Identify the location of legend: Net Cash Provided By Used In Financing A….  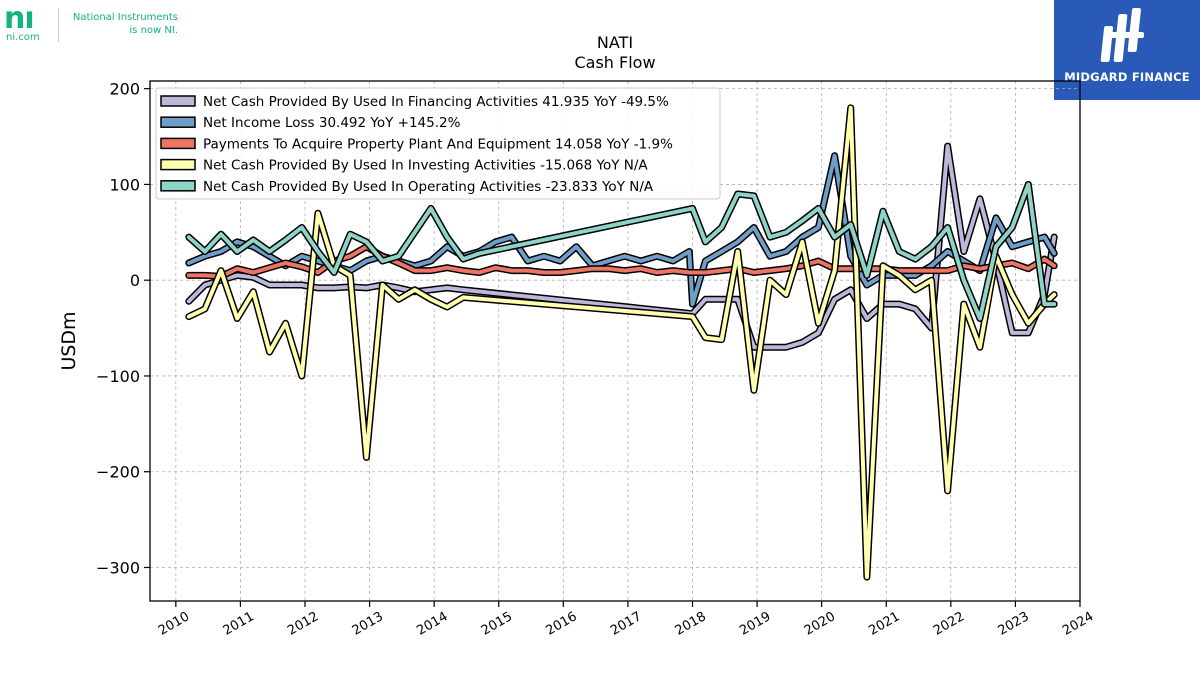
(438, 143).